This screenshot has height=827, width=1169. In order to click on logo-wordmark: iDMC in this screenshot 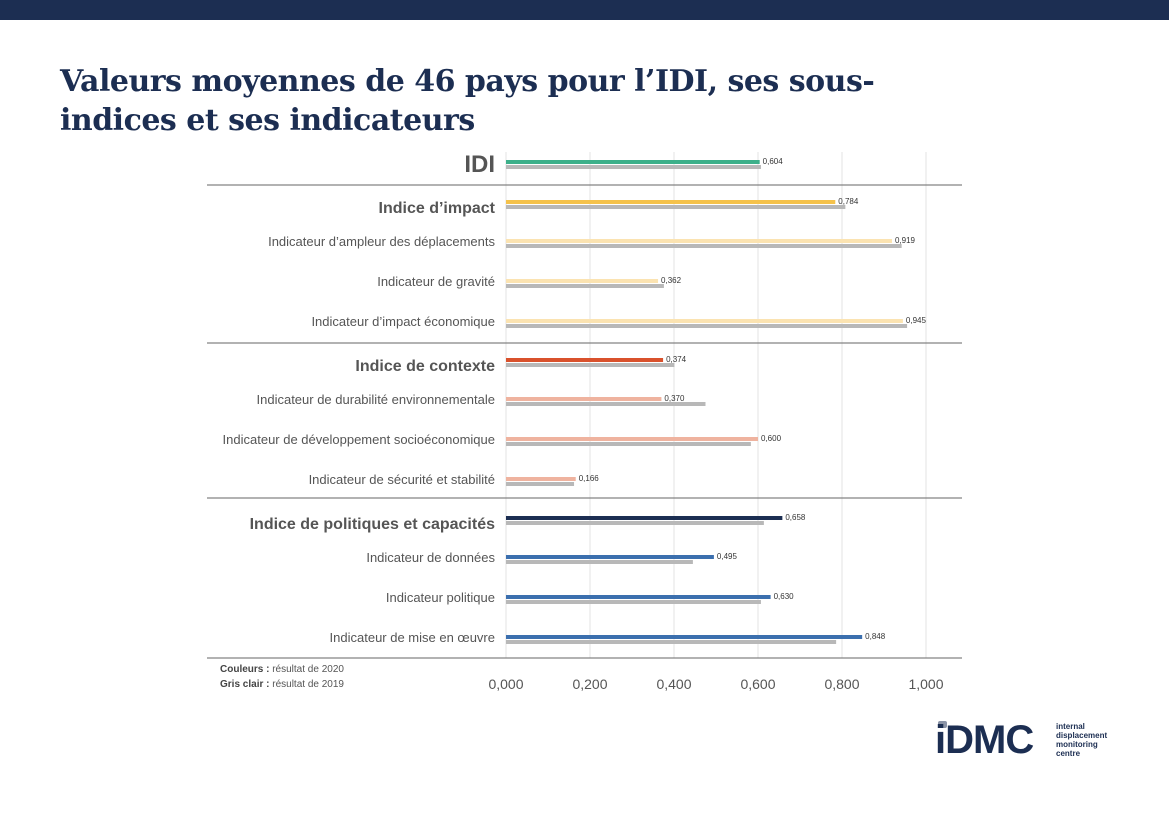, I will do `click(984, 740)`.